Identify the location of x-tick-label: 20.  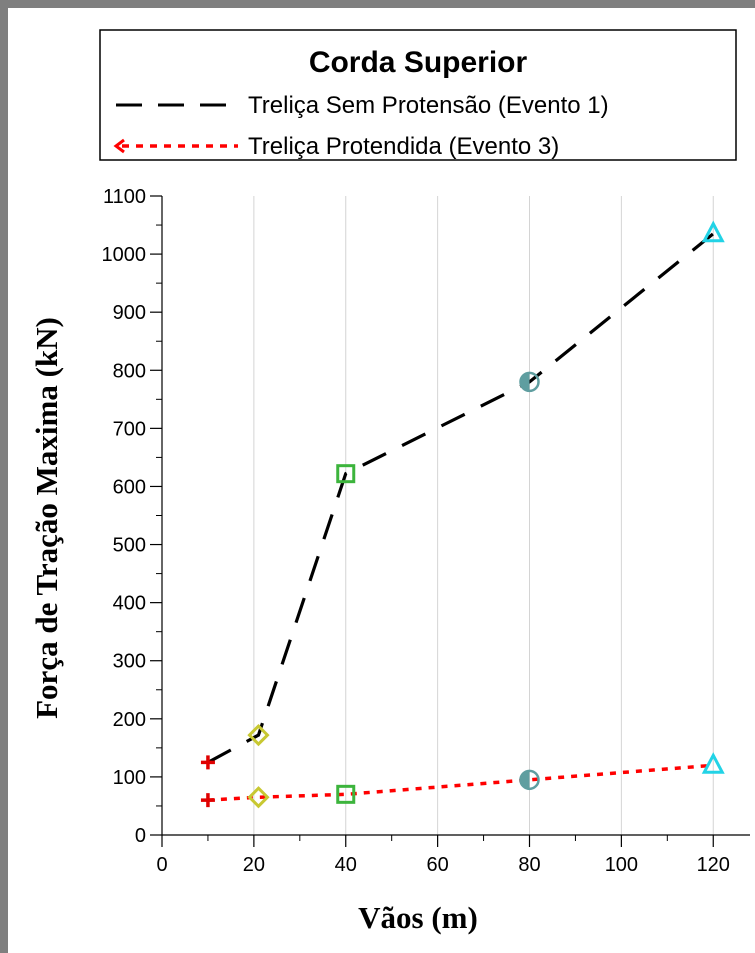
(254, 865).